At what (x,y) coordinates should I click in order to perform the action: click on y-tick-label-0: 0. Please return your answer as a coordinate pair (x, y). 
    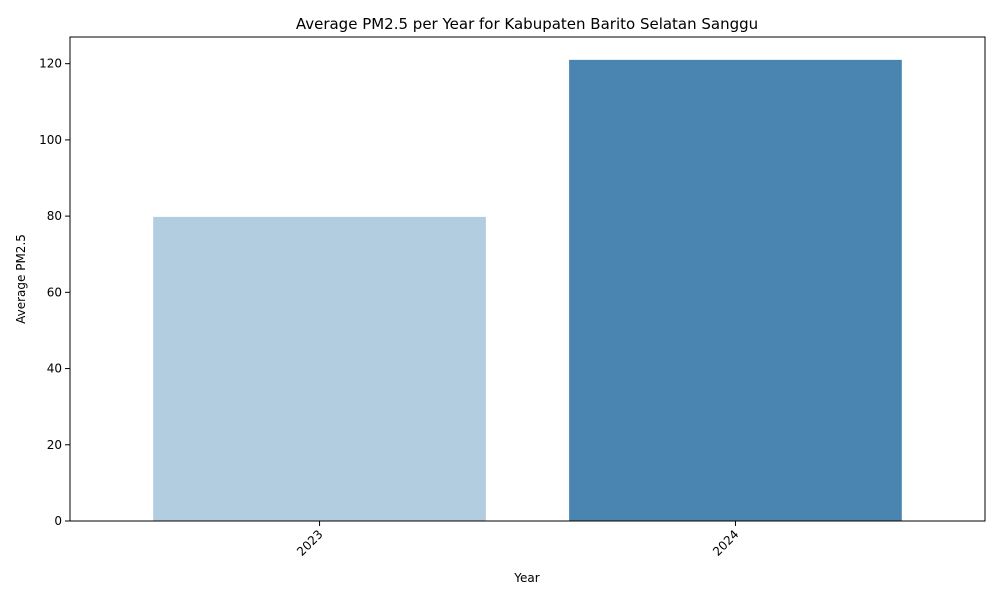
    Looking at the image, I should click on (58, 521).